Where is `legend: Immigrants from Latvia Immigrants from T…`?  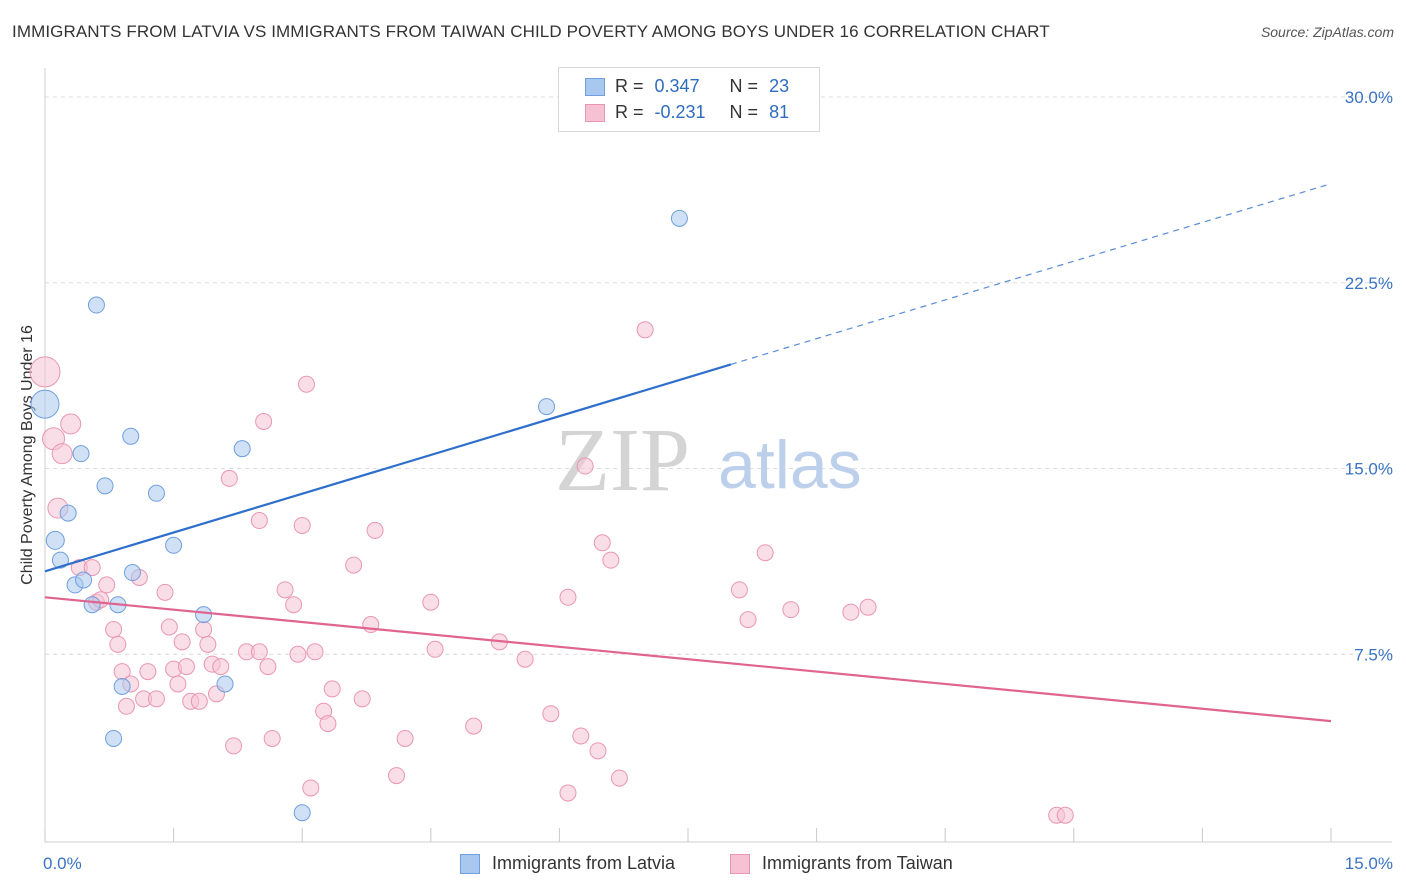
legend: Immigrants from Latvia Immigrants from T… is located at coordinates (703, 865).